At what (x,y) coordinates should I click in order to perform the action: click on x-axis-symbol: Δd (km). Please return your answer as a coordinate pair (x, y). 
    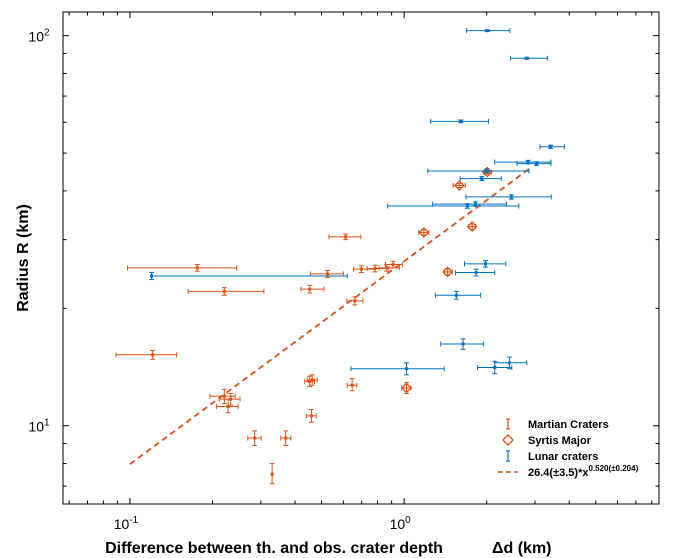
    Looking at the image, I should click on (522, 548).